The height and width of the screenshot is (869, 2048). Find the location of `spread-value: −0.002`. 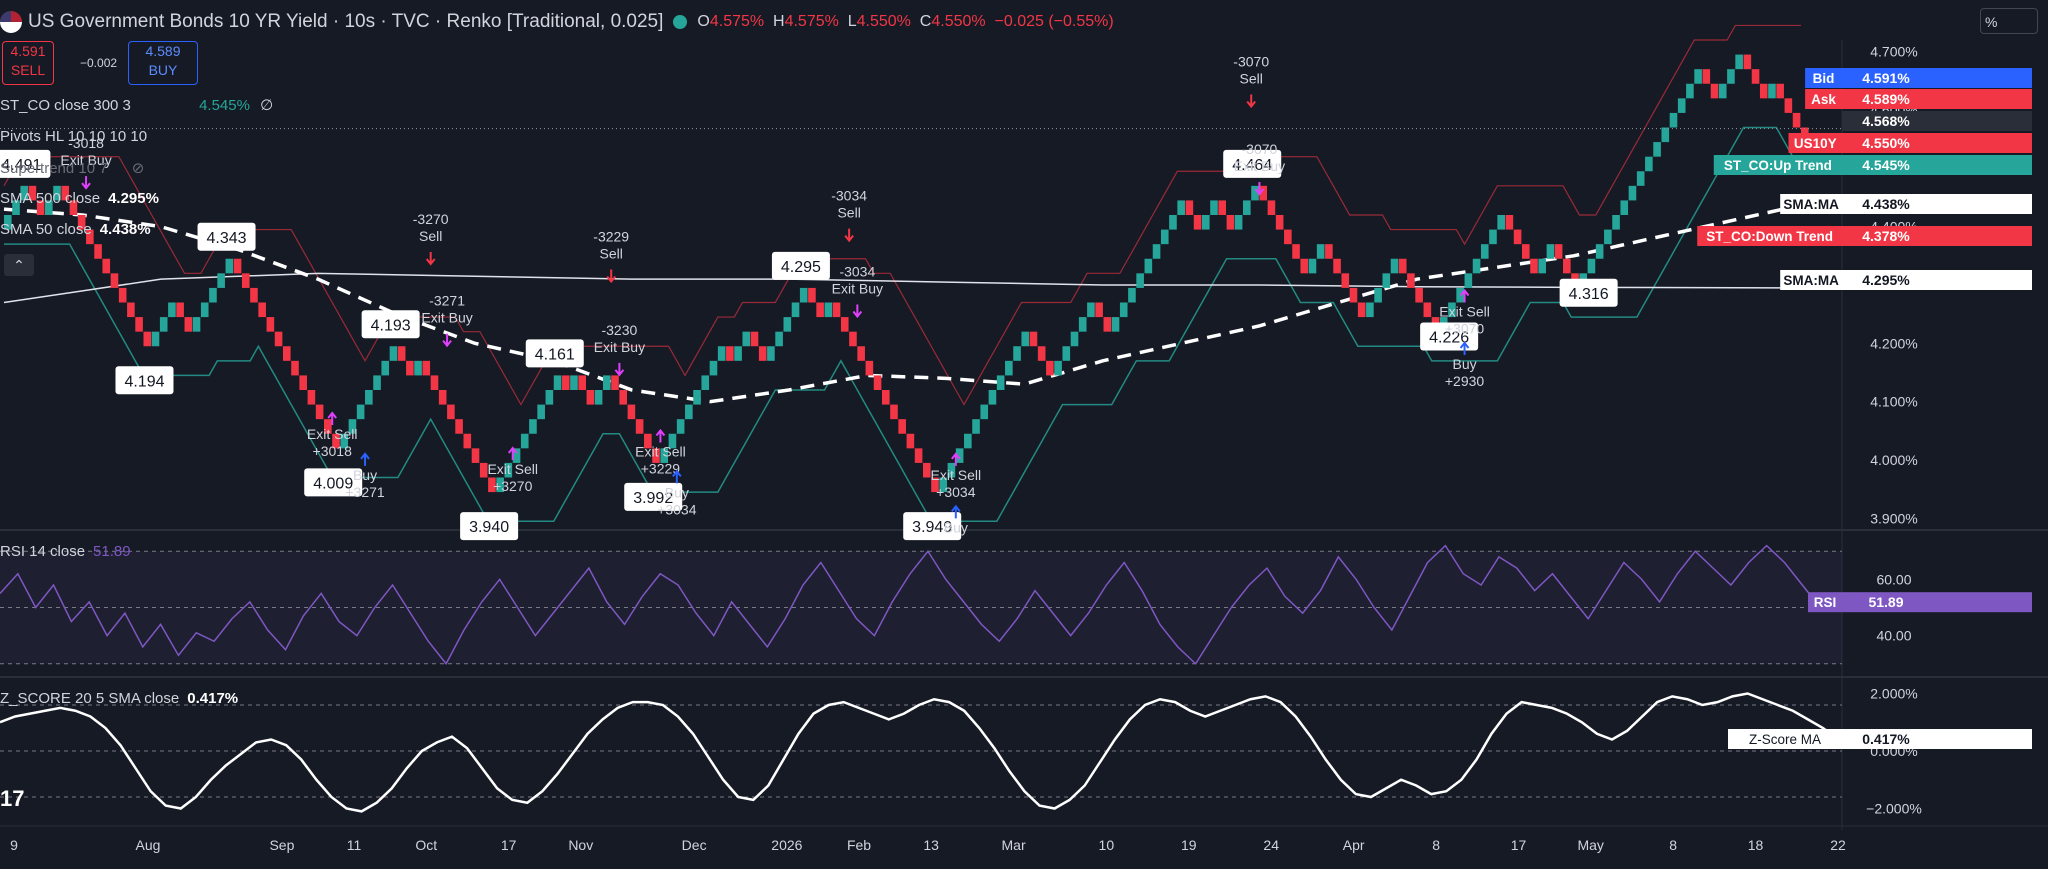

spread-value: −0.002 is located at coordinates (99, 63).